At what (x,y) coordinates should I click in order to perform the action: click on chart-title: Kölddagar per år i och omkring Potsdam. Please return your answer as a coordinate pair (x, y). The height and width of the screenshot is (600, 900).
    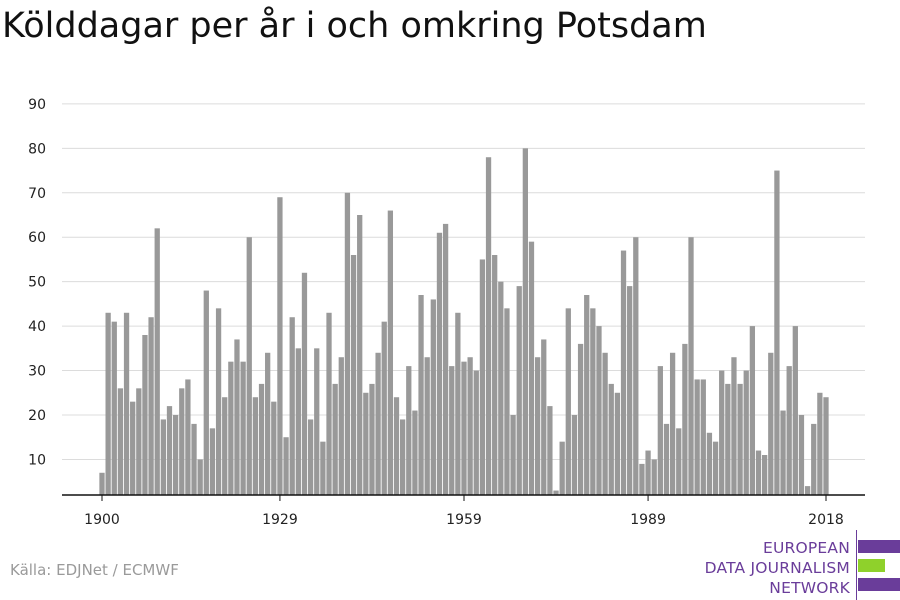
    Looking at the image, I should click on (354, 26).